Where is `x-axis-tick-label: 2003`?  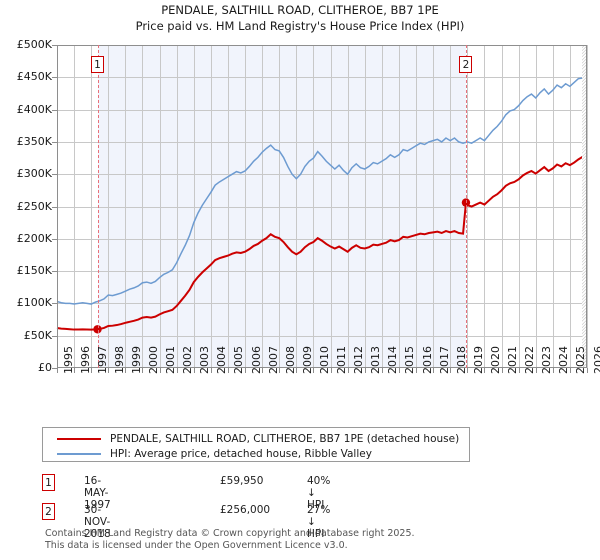 x-axis-tick-label: 2003 is located at coordinates (205, 360).